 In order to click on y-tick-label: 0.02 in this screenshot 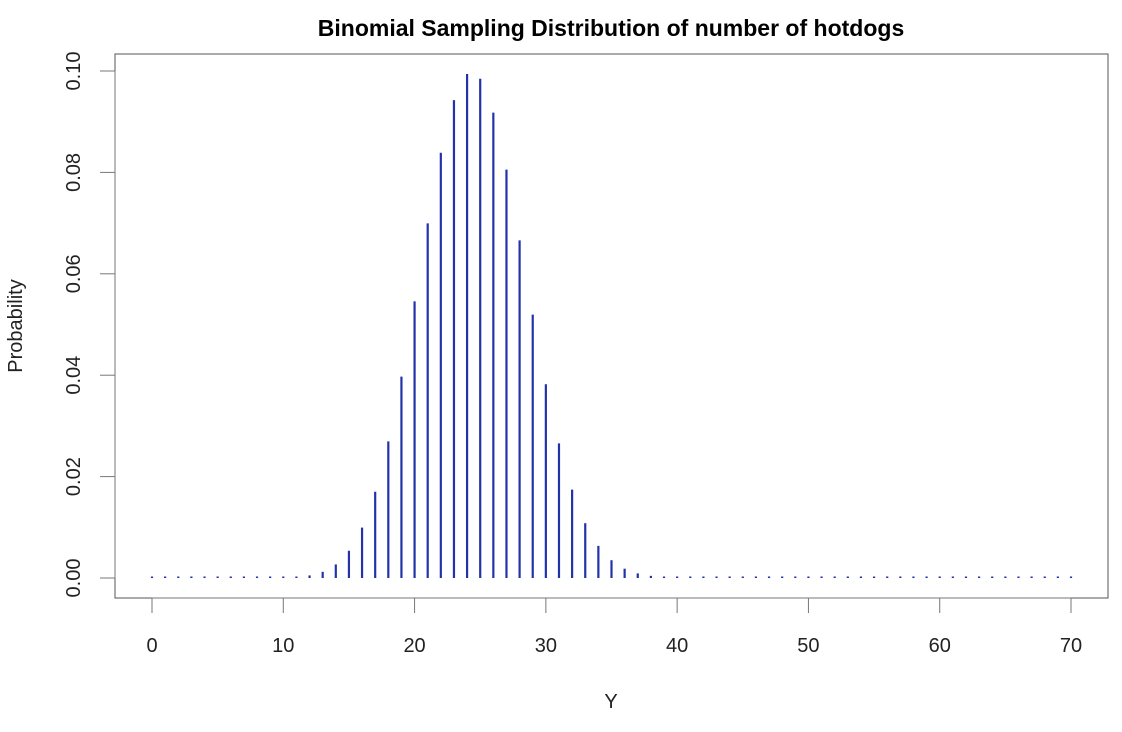, I will do `click(74, 476)`.